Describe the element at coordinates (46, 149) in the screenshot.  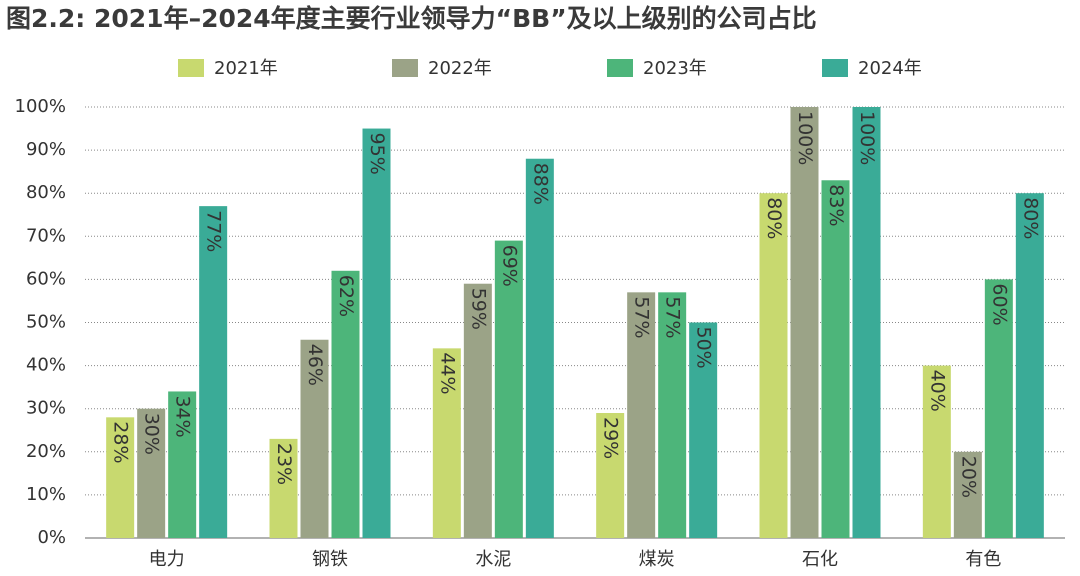
I see `y-tick-label: 90%` at that location.